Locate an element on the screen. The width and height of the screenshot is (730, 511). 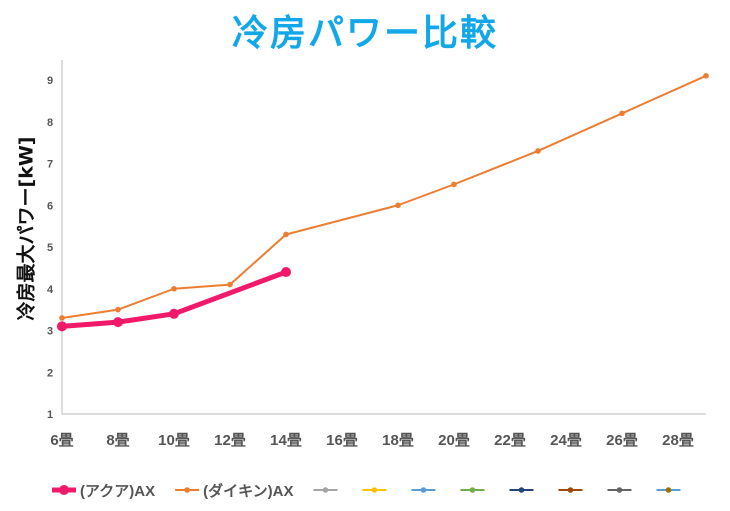
x-tick-label: 26畳 is located at coordinates (622, 440).